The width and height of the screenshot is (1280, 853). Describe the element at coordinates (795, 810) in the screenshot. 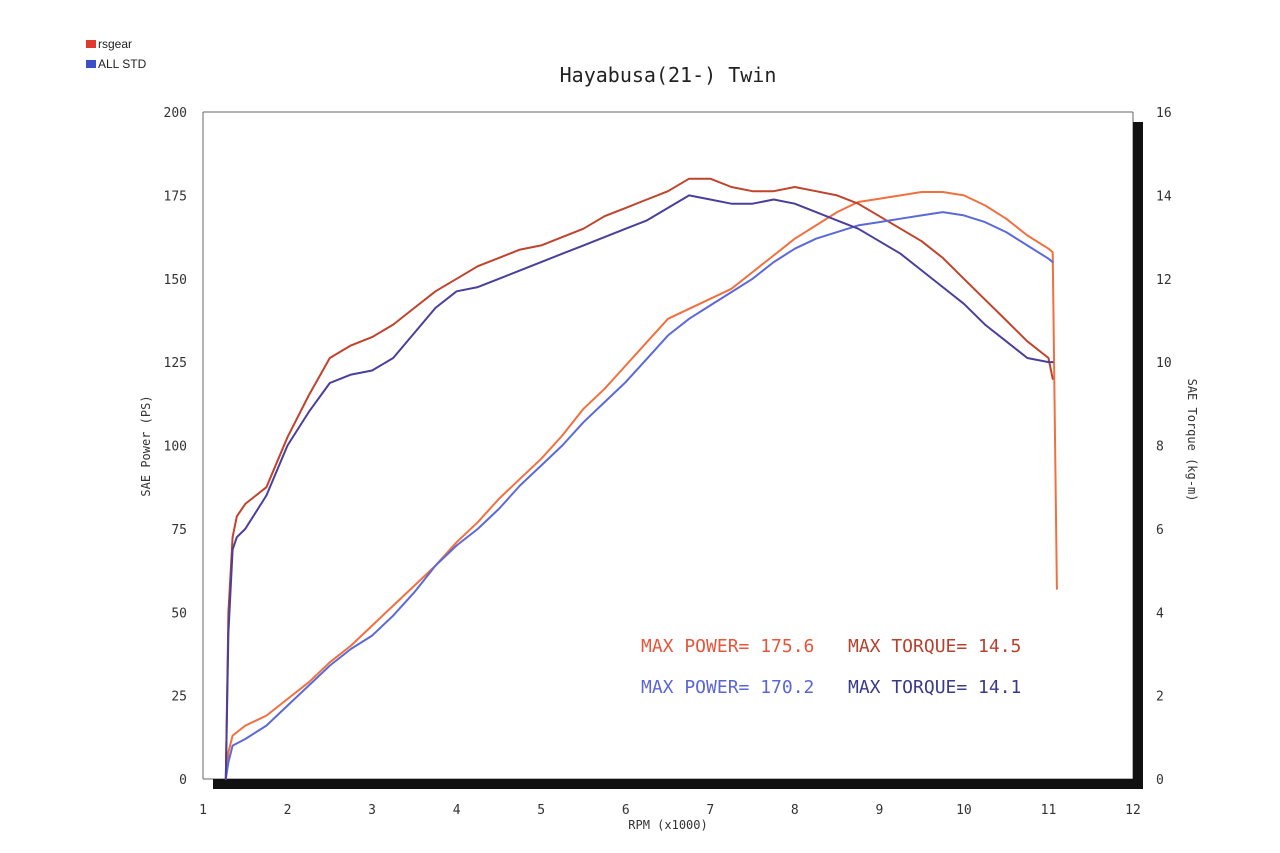

I see `x-tick-label: 8` at that location.